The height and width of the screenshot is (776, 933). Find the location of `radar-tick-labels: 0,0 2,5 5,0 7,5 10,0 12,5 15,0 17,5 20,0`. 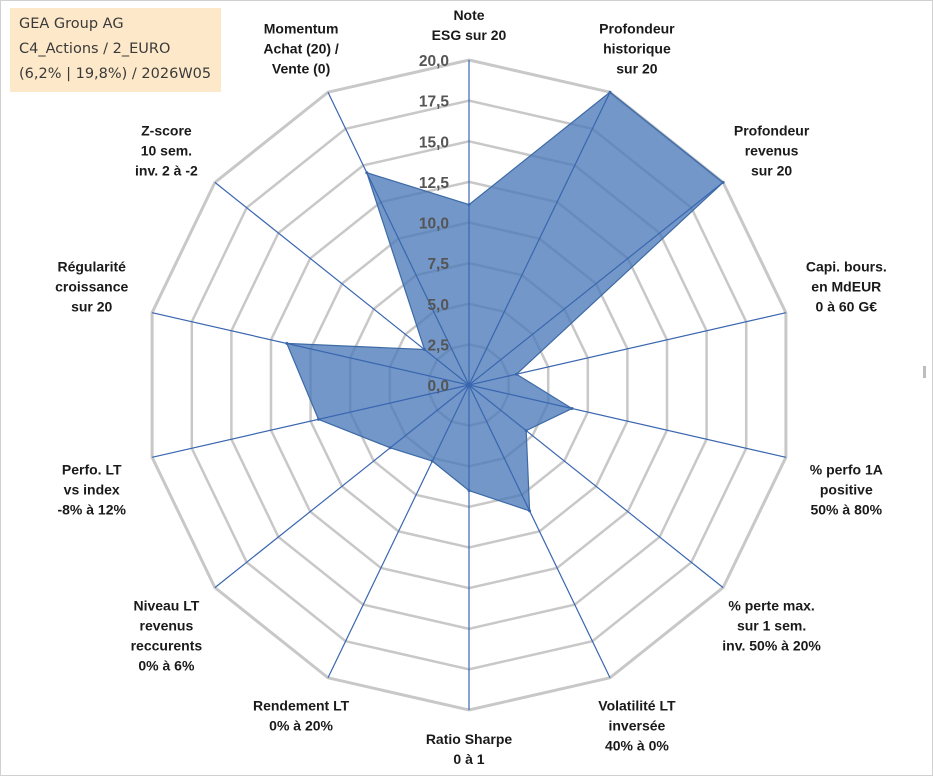

radar-tick-labels: 0,0 2,5 5,0 7,5 10,0 12,5 15,0 17,5 20,0 is located at coordinates (434, 224).